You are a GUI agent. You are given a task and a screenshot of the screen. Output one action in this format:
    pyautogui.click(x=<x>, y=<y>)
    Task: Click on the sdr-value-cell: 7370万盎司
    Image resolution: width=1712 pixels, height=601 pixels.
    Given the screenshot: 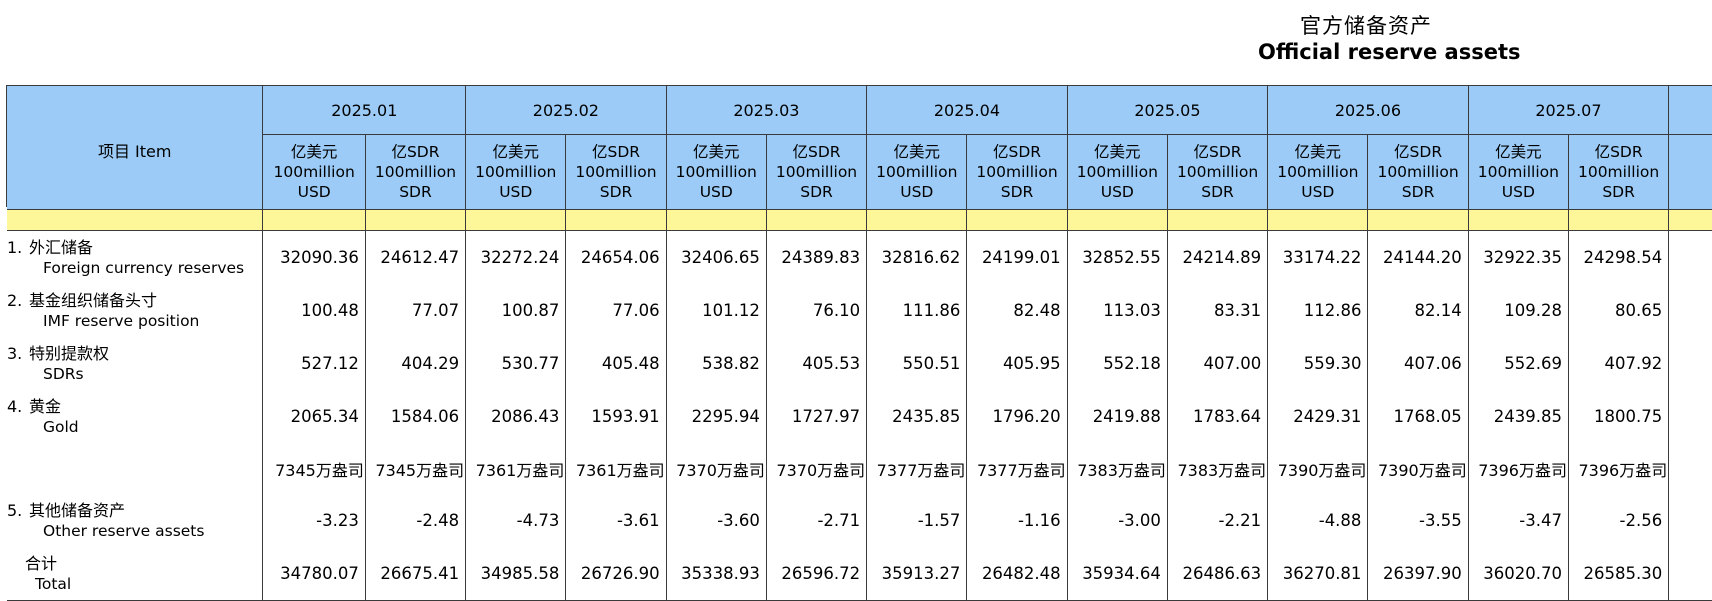 What is the action you would take?
    pyautogui.click(x=816, y=468)
    